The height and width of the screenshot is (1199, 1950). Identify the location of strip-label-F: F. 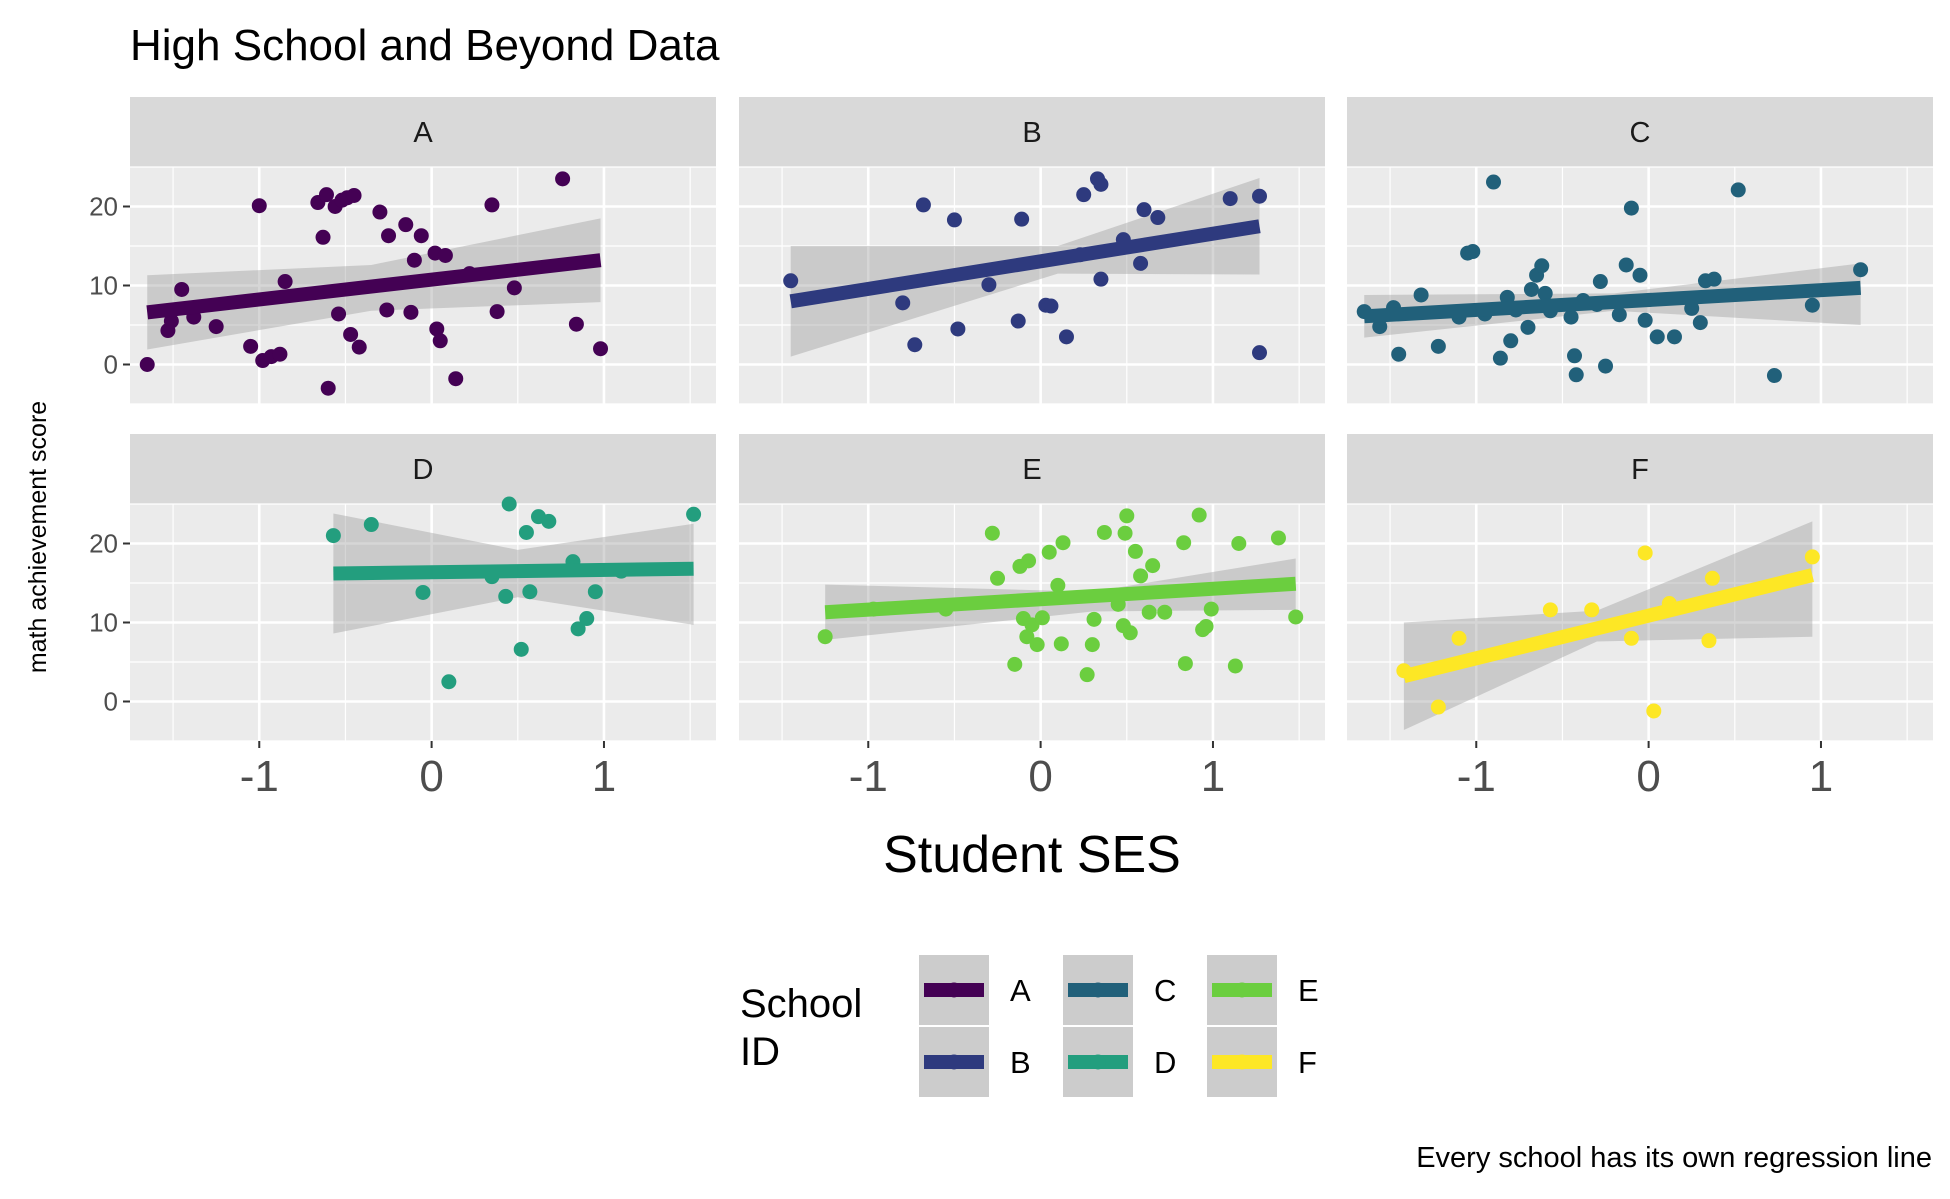
(1640, 470).